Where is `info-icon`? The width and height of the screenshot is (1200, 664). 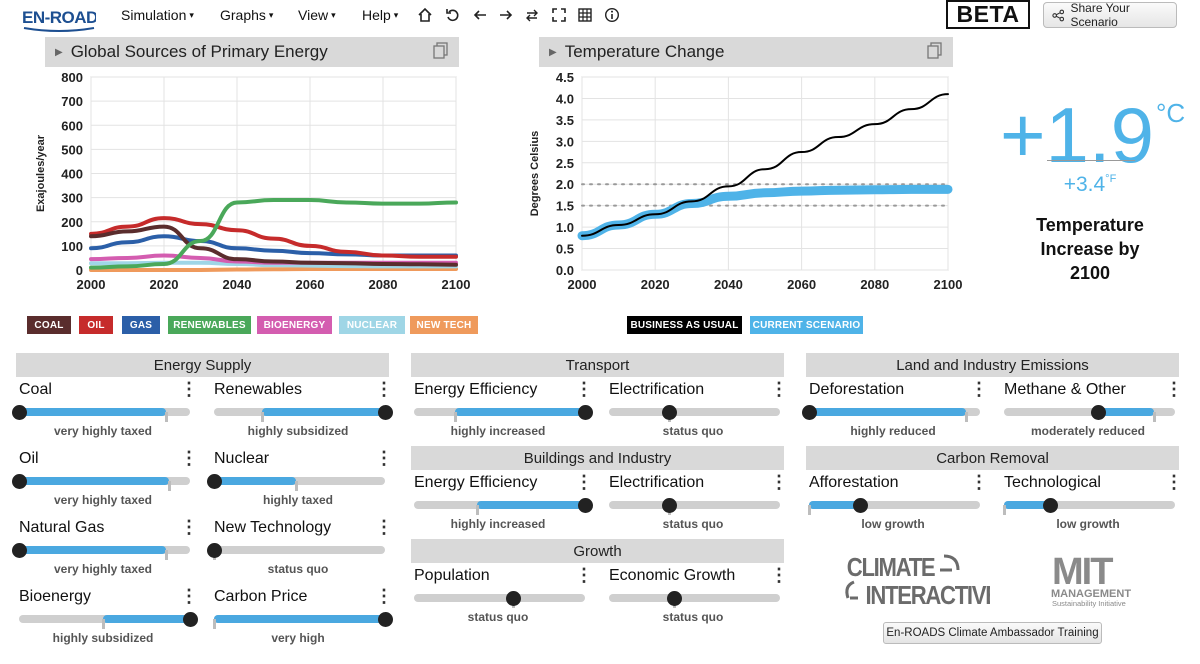 info-icon is located at coordinates (612, 15).